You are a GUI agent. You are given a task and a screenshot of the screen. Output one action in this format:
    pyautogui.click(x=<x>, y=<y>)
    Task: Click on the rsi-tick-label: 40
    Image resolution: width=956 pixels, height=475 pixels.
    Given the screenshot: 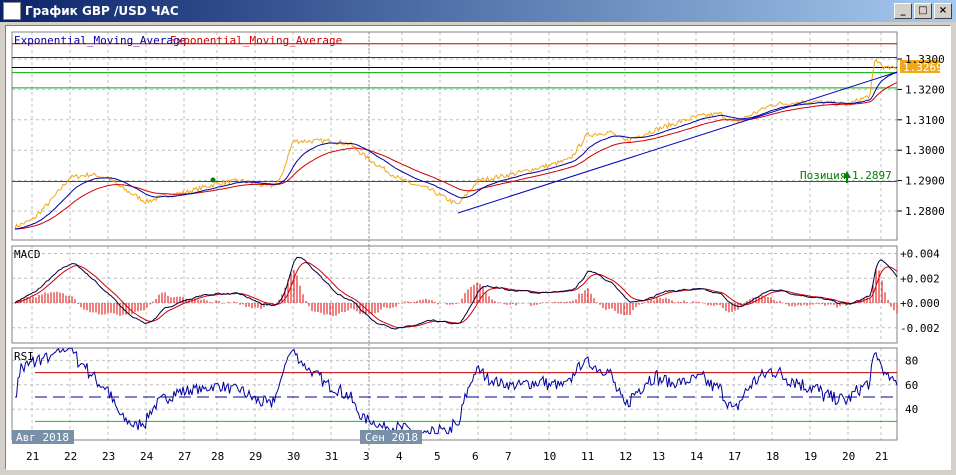 What is the action you would take?
    pyautogui.click(x=911, y=409)
    